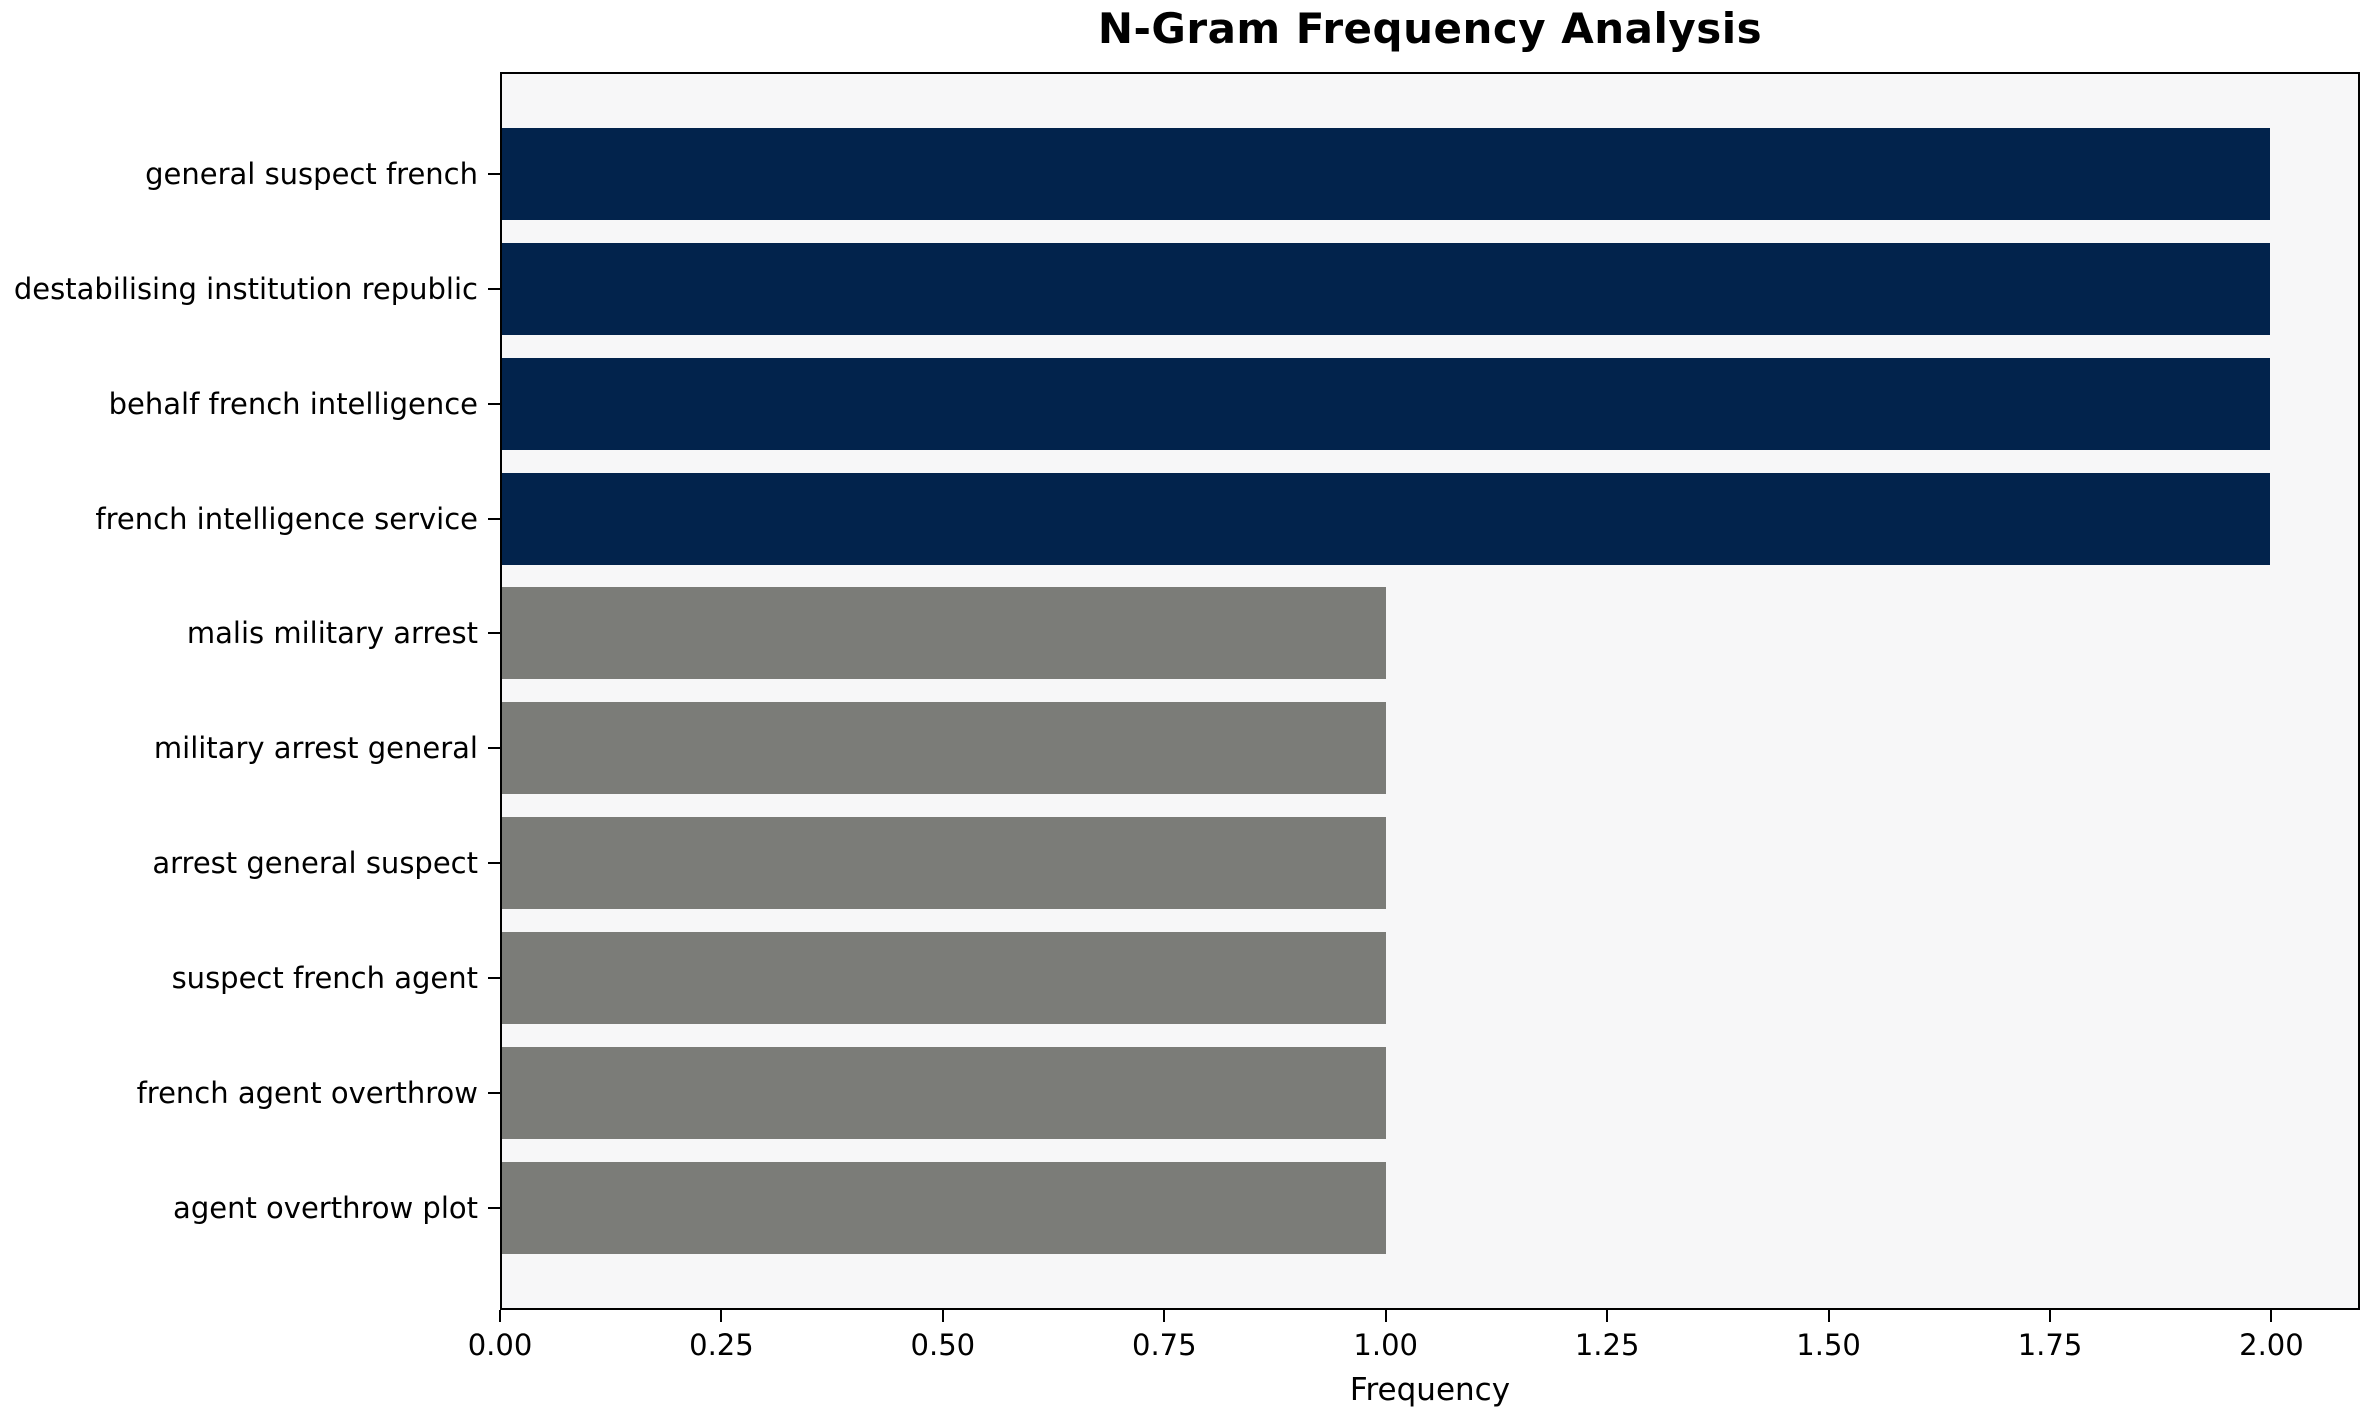 The height and width of the screenshot is (1414, 2378). Describe the element at coordinates (293, 403) in the screenshot. I see `y-tick-label: behalf french intelligence` at that location.